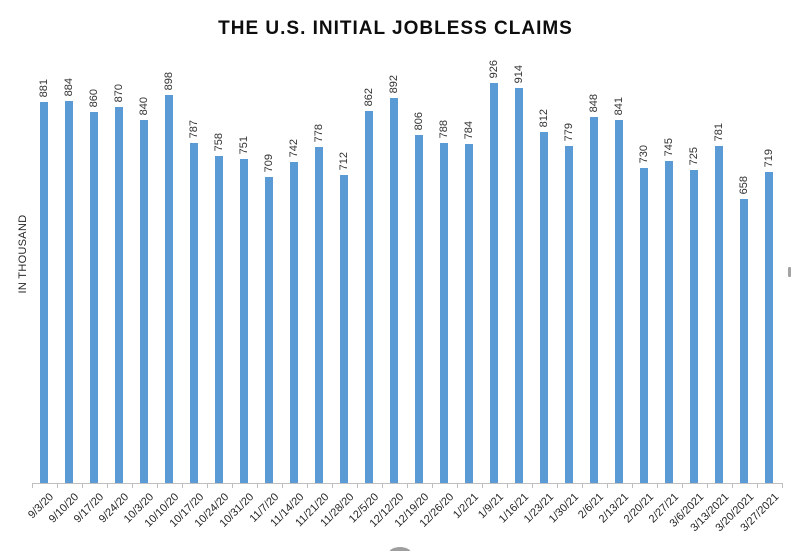 The width and height of the screenshot is (791, 551). Describe the element at coordinates (394, 83) in the screenshot. I see `bar-value-label: 892` at that location.